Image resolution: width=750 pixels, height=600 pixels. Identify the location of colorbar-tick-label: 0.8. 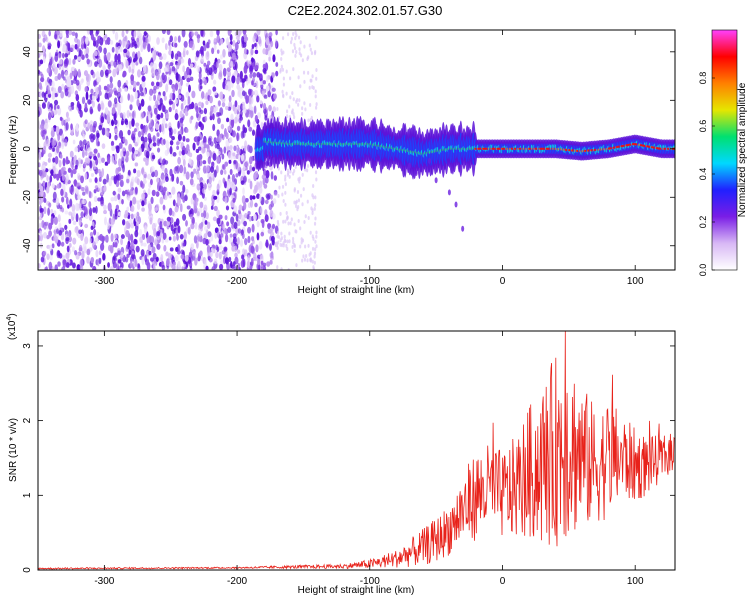
(703, 78).